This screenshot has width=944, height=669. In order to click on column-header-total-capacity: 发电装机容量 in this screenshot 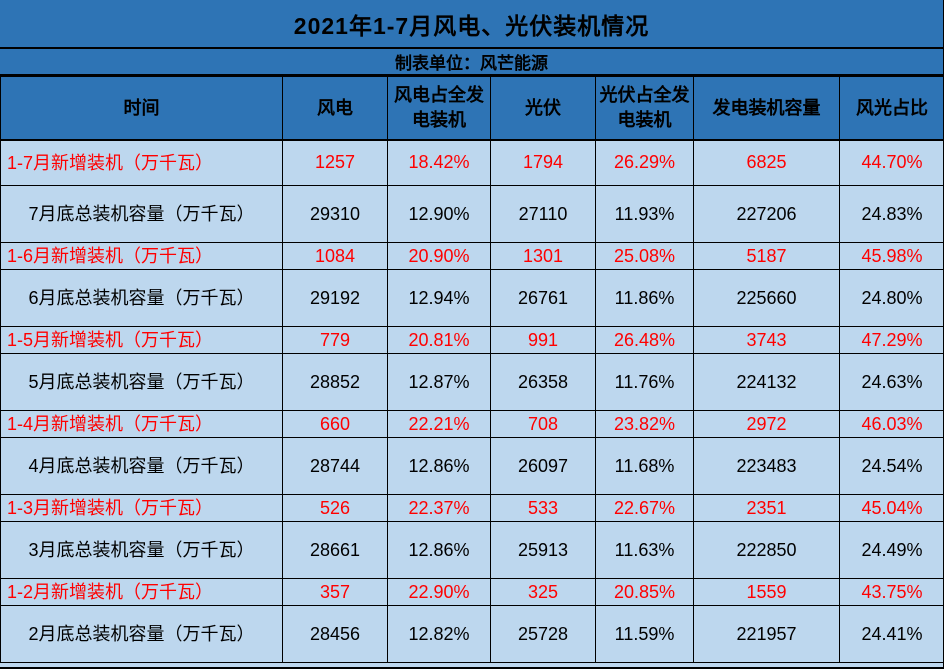, I will do `click(766, 108)`.